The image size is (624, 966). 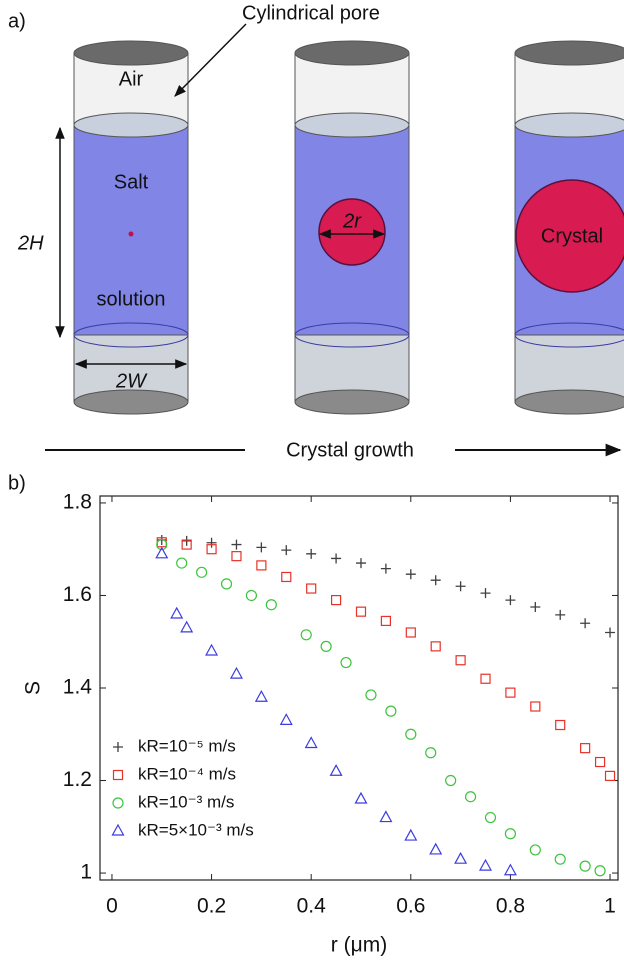 I want to click on pore-label: Cylindrical pore, so click(x=311, y=13).